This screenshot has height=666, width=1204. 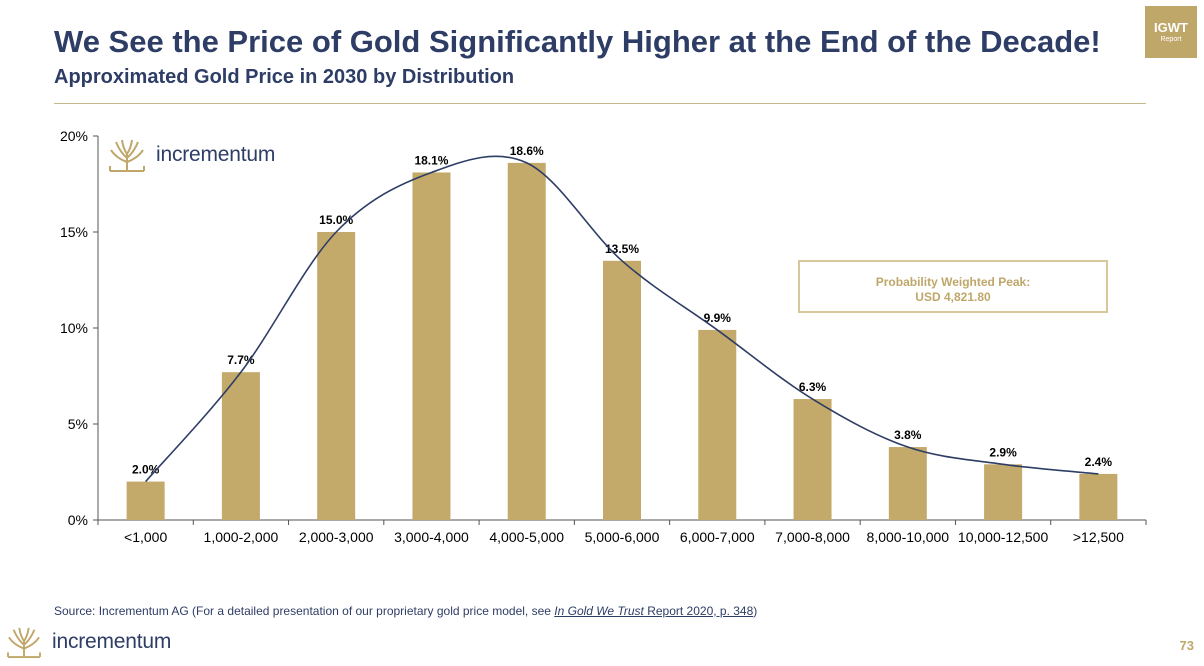 What do you see at coordinates (1098, 537) in the screenshot?
I see `x-tick-label: >12,500` at bounding box center [1098, 537].